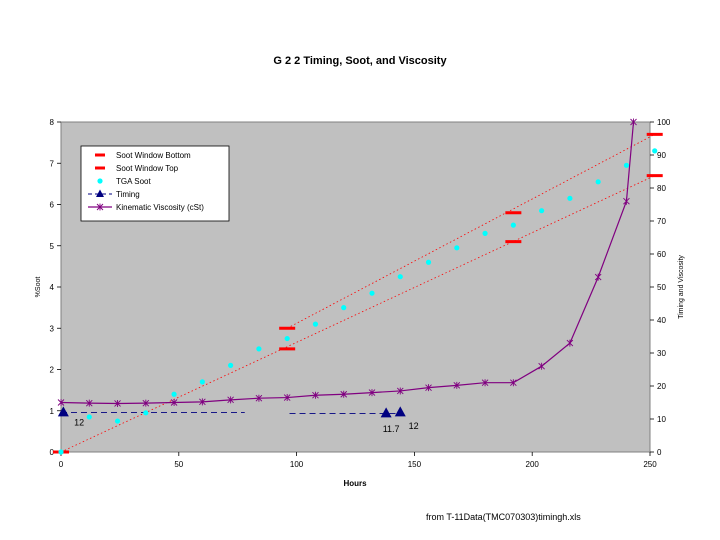  I want to click on chart-title: G 2 2 Timing, Soot, and Viscosity, so click(360, 61).